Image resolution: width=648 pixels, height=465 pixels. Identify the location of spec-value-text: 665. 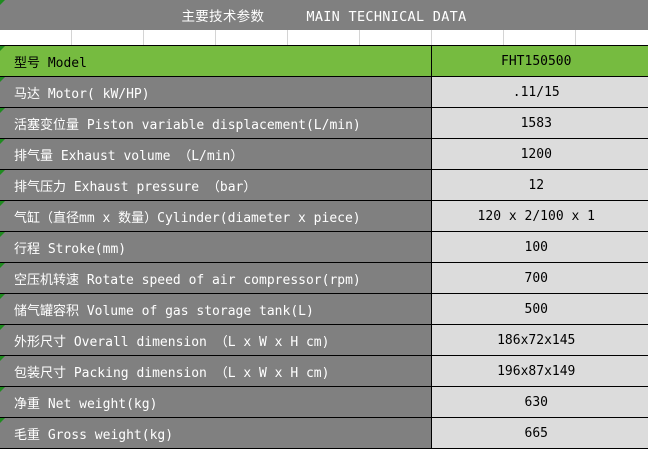
(536, 433).